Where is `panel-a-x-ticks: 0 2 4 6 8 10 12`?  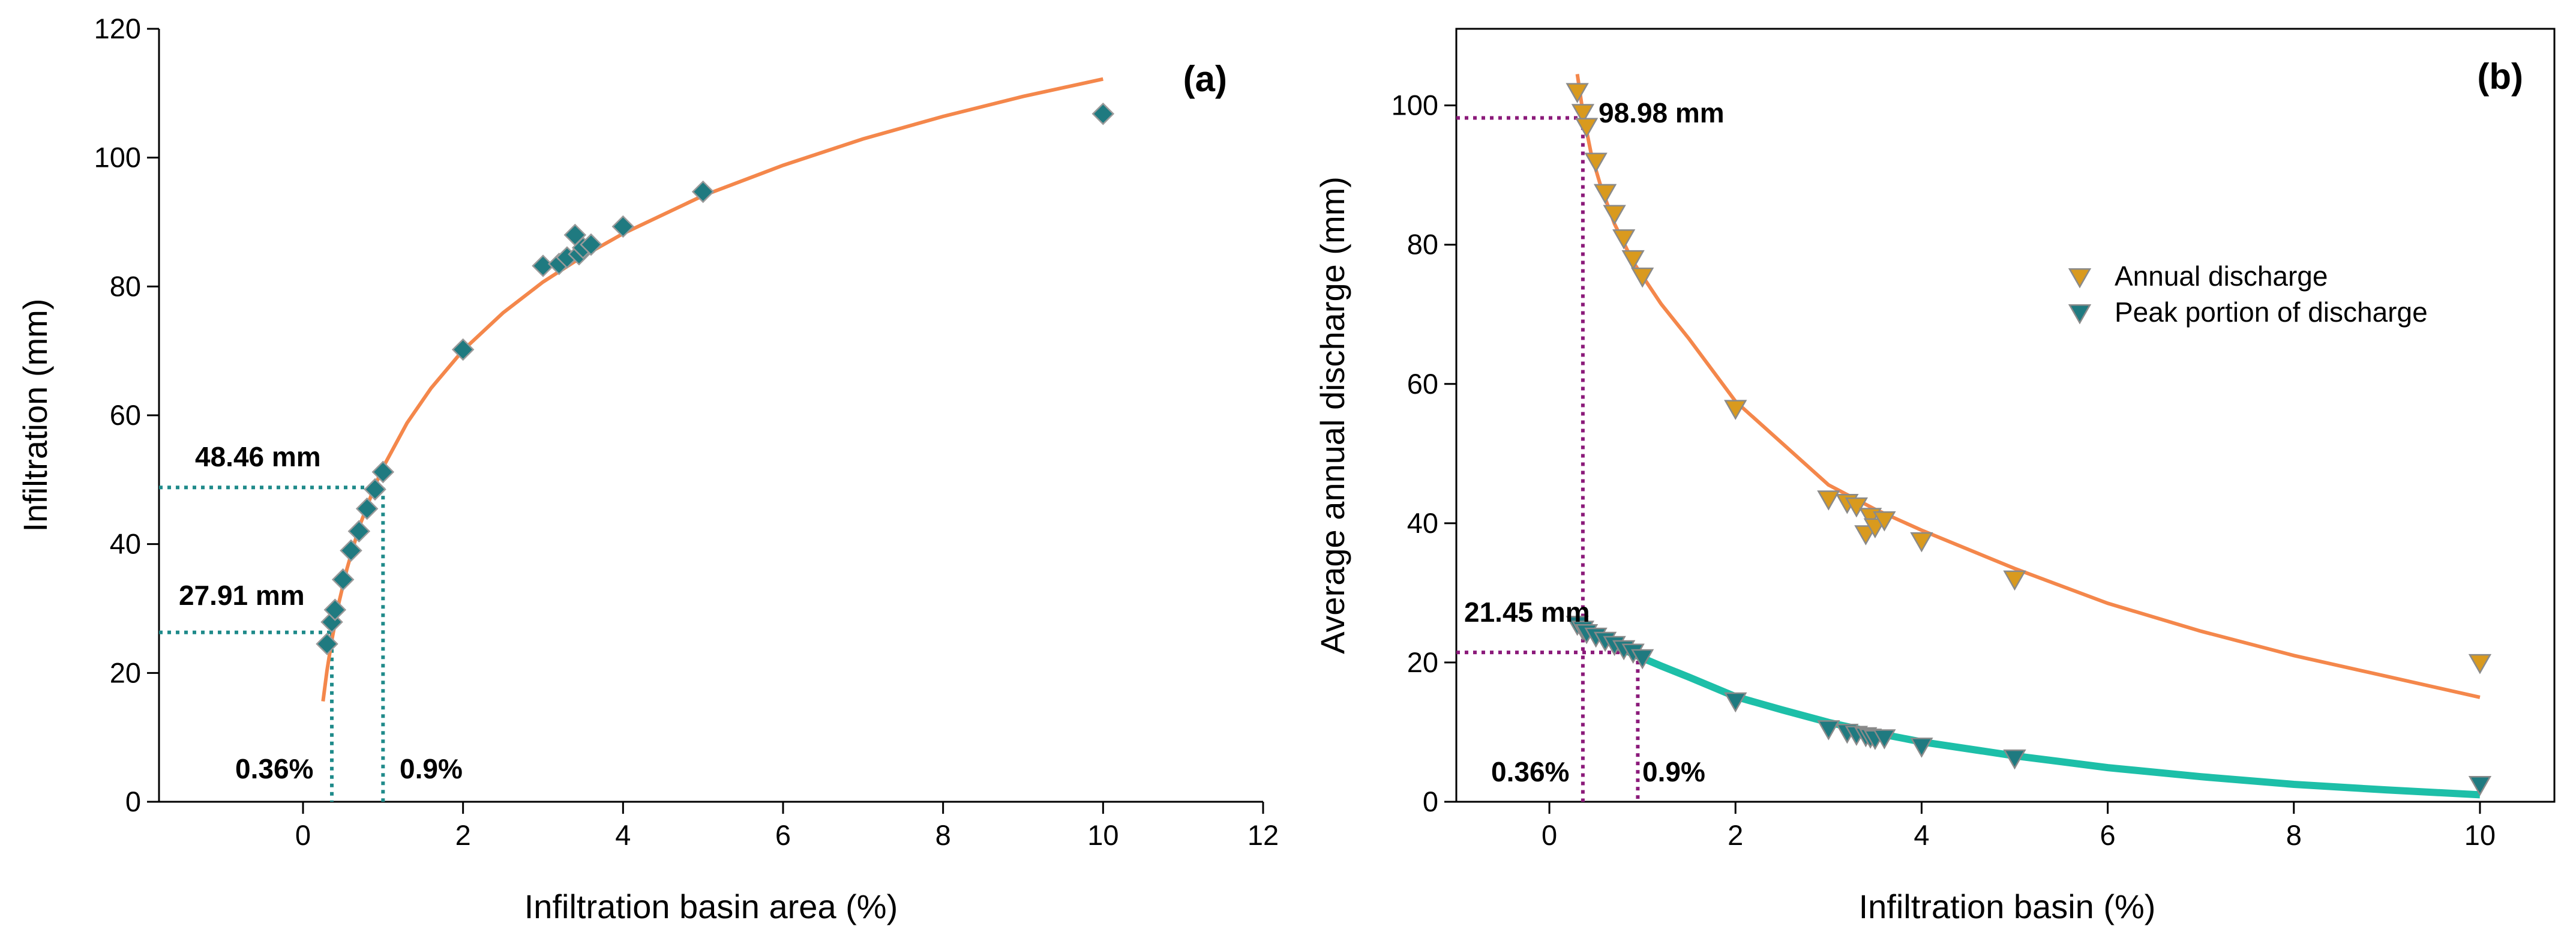 panel-a-x-ticks: 0 2 4 6 8 10 12 is located at coordinates (787, 826).